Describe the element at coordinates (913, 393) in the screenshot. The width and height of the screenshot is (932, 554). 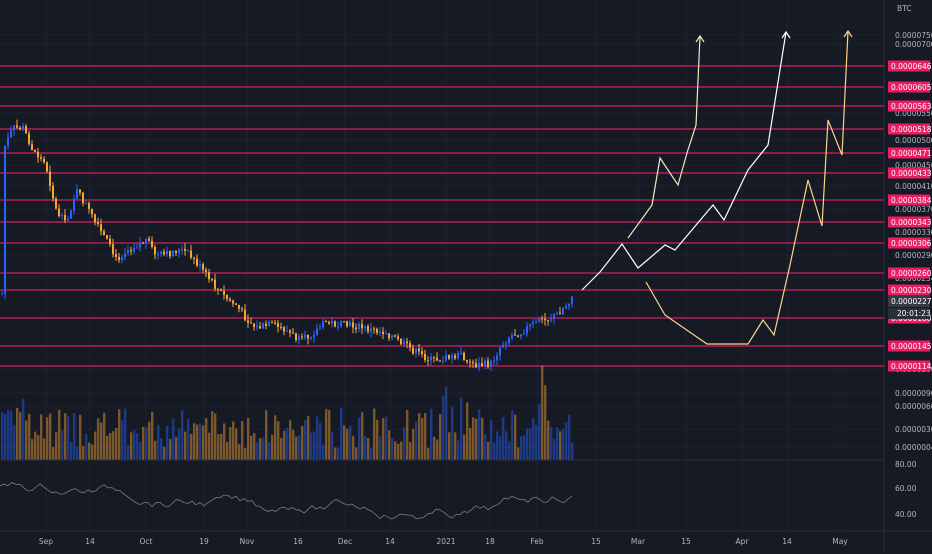
I see `price-tick-label: 0.00000900` at that location.